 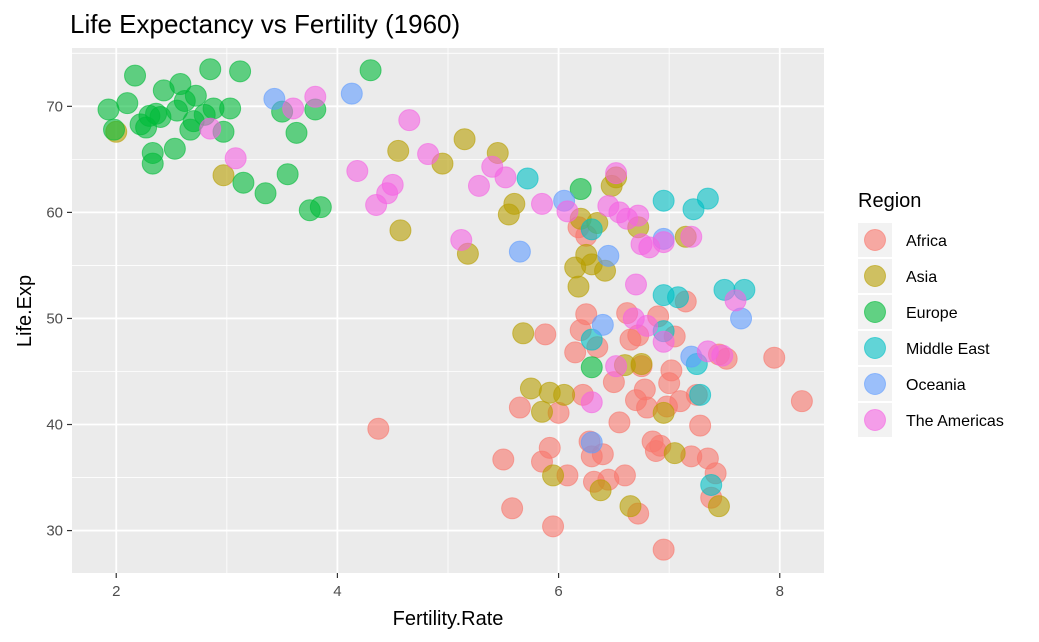 I want to click on legend-label: Africa, so click(x=926, y=241).